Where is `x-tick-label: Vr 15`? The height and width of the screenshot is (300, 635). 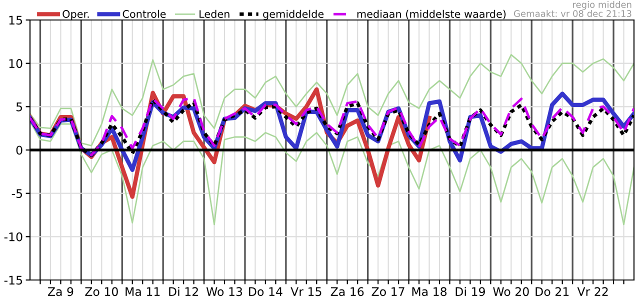
x-tick-label: Vr 15 is located at coordinates (306, 291).